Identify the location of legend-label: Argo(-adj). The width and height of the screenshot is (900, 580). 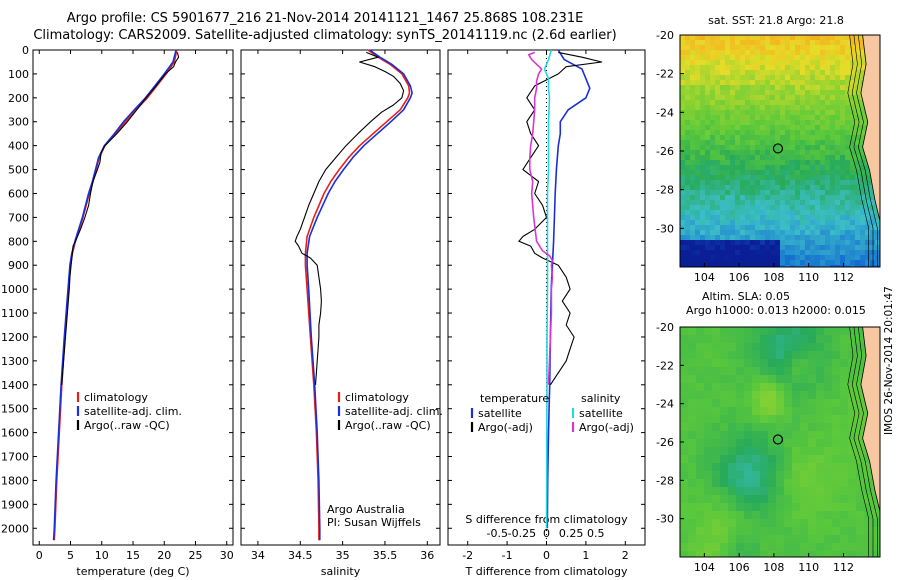
(505, 427).